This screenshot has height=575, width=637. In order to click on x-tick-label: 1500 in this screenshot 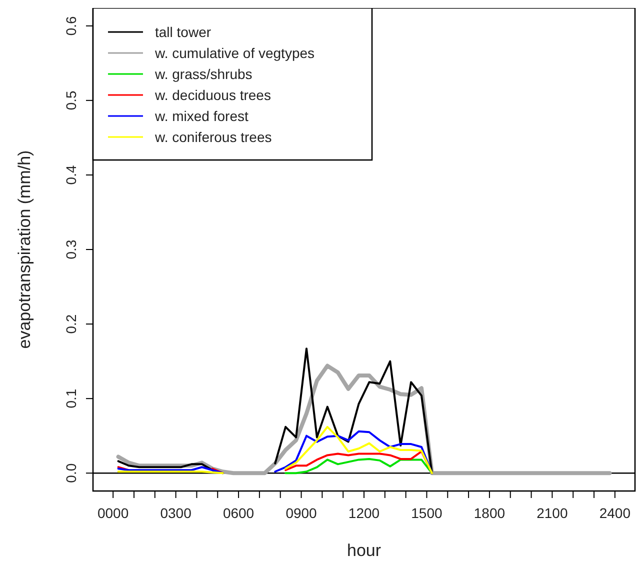, I will do `click(427, 513)`.